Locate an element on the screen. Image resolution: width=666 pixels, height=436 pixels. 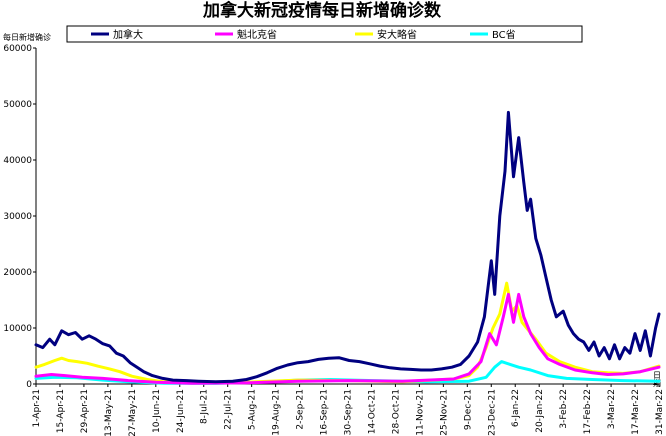
x-tick-label: 11-Nov-21 is located at coordinates (420, 412).